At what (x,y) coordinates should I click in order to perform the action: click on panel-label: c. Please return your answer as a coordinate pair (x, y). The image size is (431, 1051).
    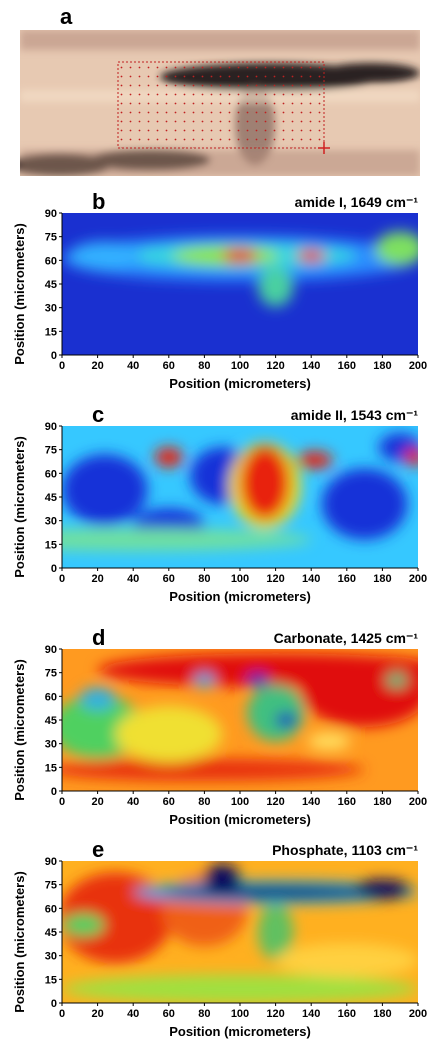
    Looking at the image, I should click on (98, 414).